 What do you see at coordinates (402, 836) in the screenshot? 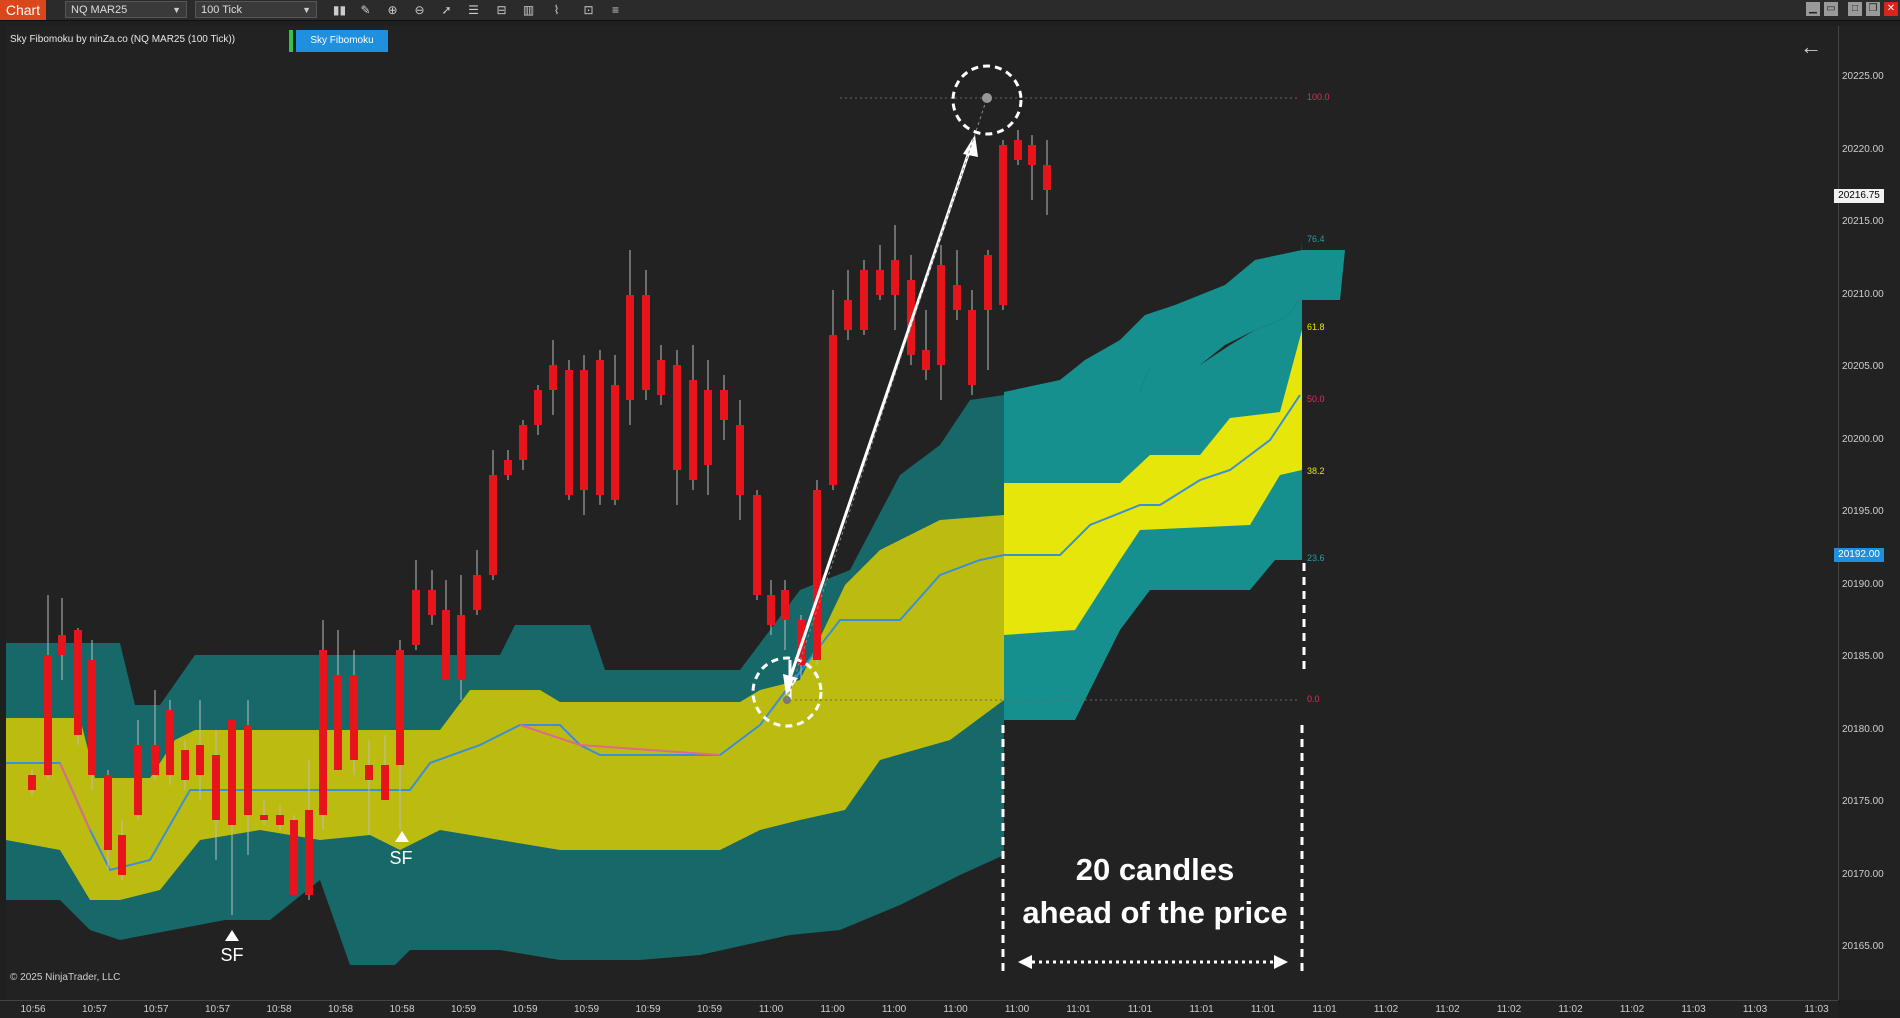
I see `sf-triangle-icon` at bounding box center [402, 836].